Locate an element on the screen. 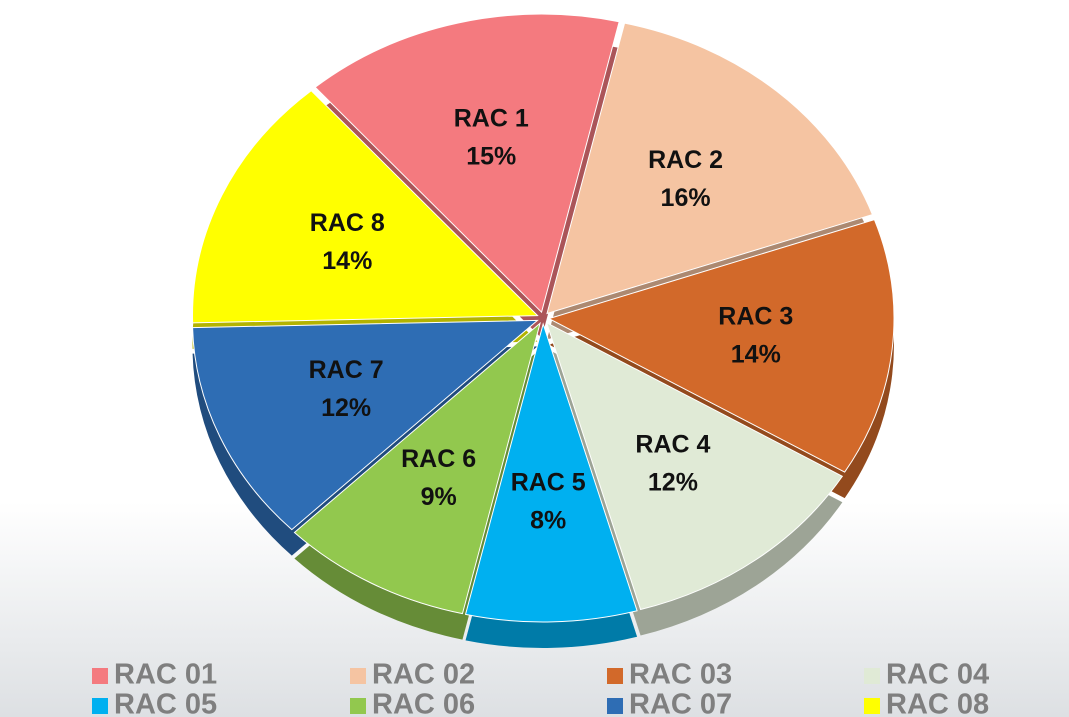 The image size is (1069, 717). legend-label: RAC 06 is located at coordinates (423, 703).